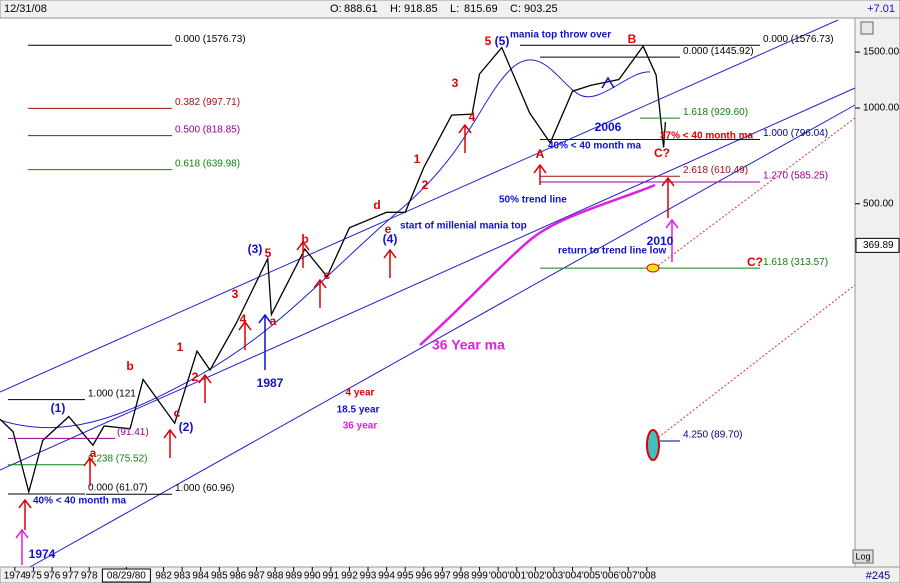  What do you see at coordinates (560, 35) in the screenshot?
I see `wave-label: mania top throw over` at bounding box center [560, 35].